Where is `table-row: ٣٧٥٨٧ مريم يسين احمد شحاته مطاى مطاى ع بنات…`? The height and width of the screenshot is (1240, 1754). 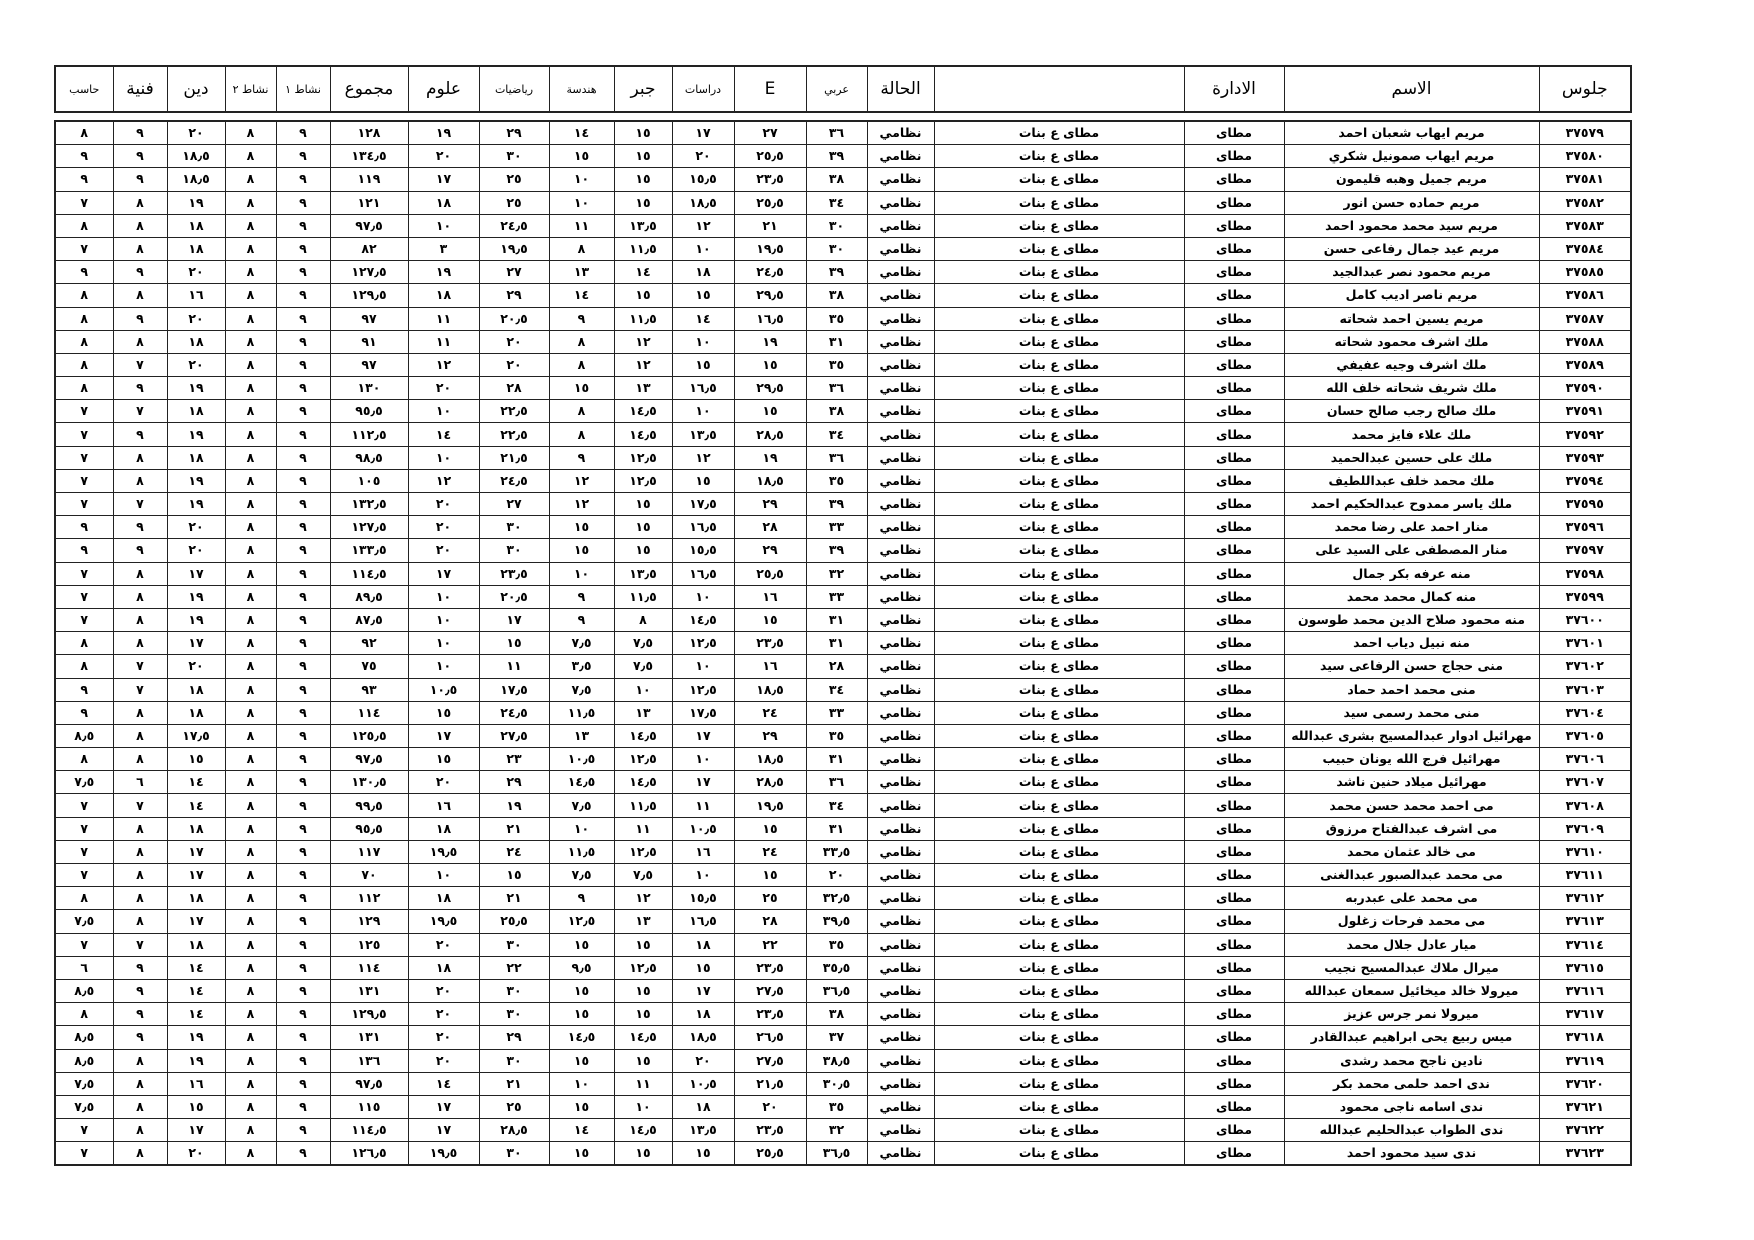
table-row: ٣٧٥٨٧ مريم يسين احمد شحاته مطاى مطاى ع بنات… is located at coordinates (843, 318).